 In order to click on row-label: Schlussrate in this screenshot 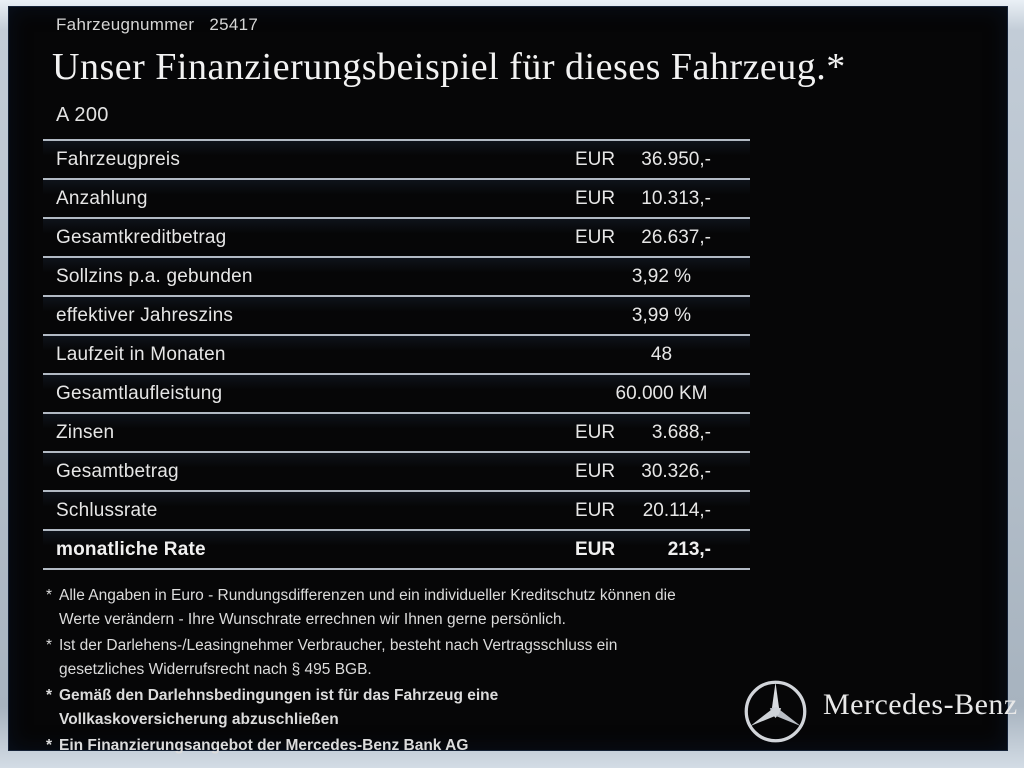, I will do `click(107, 510)`.